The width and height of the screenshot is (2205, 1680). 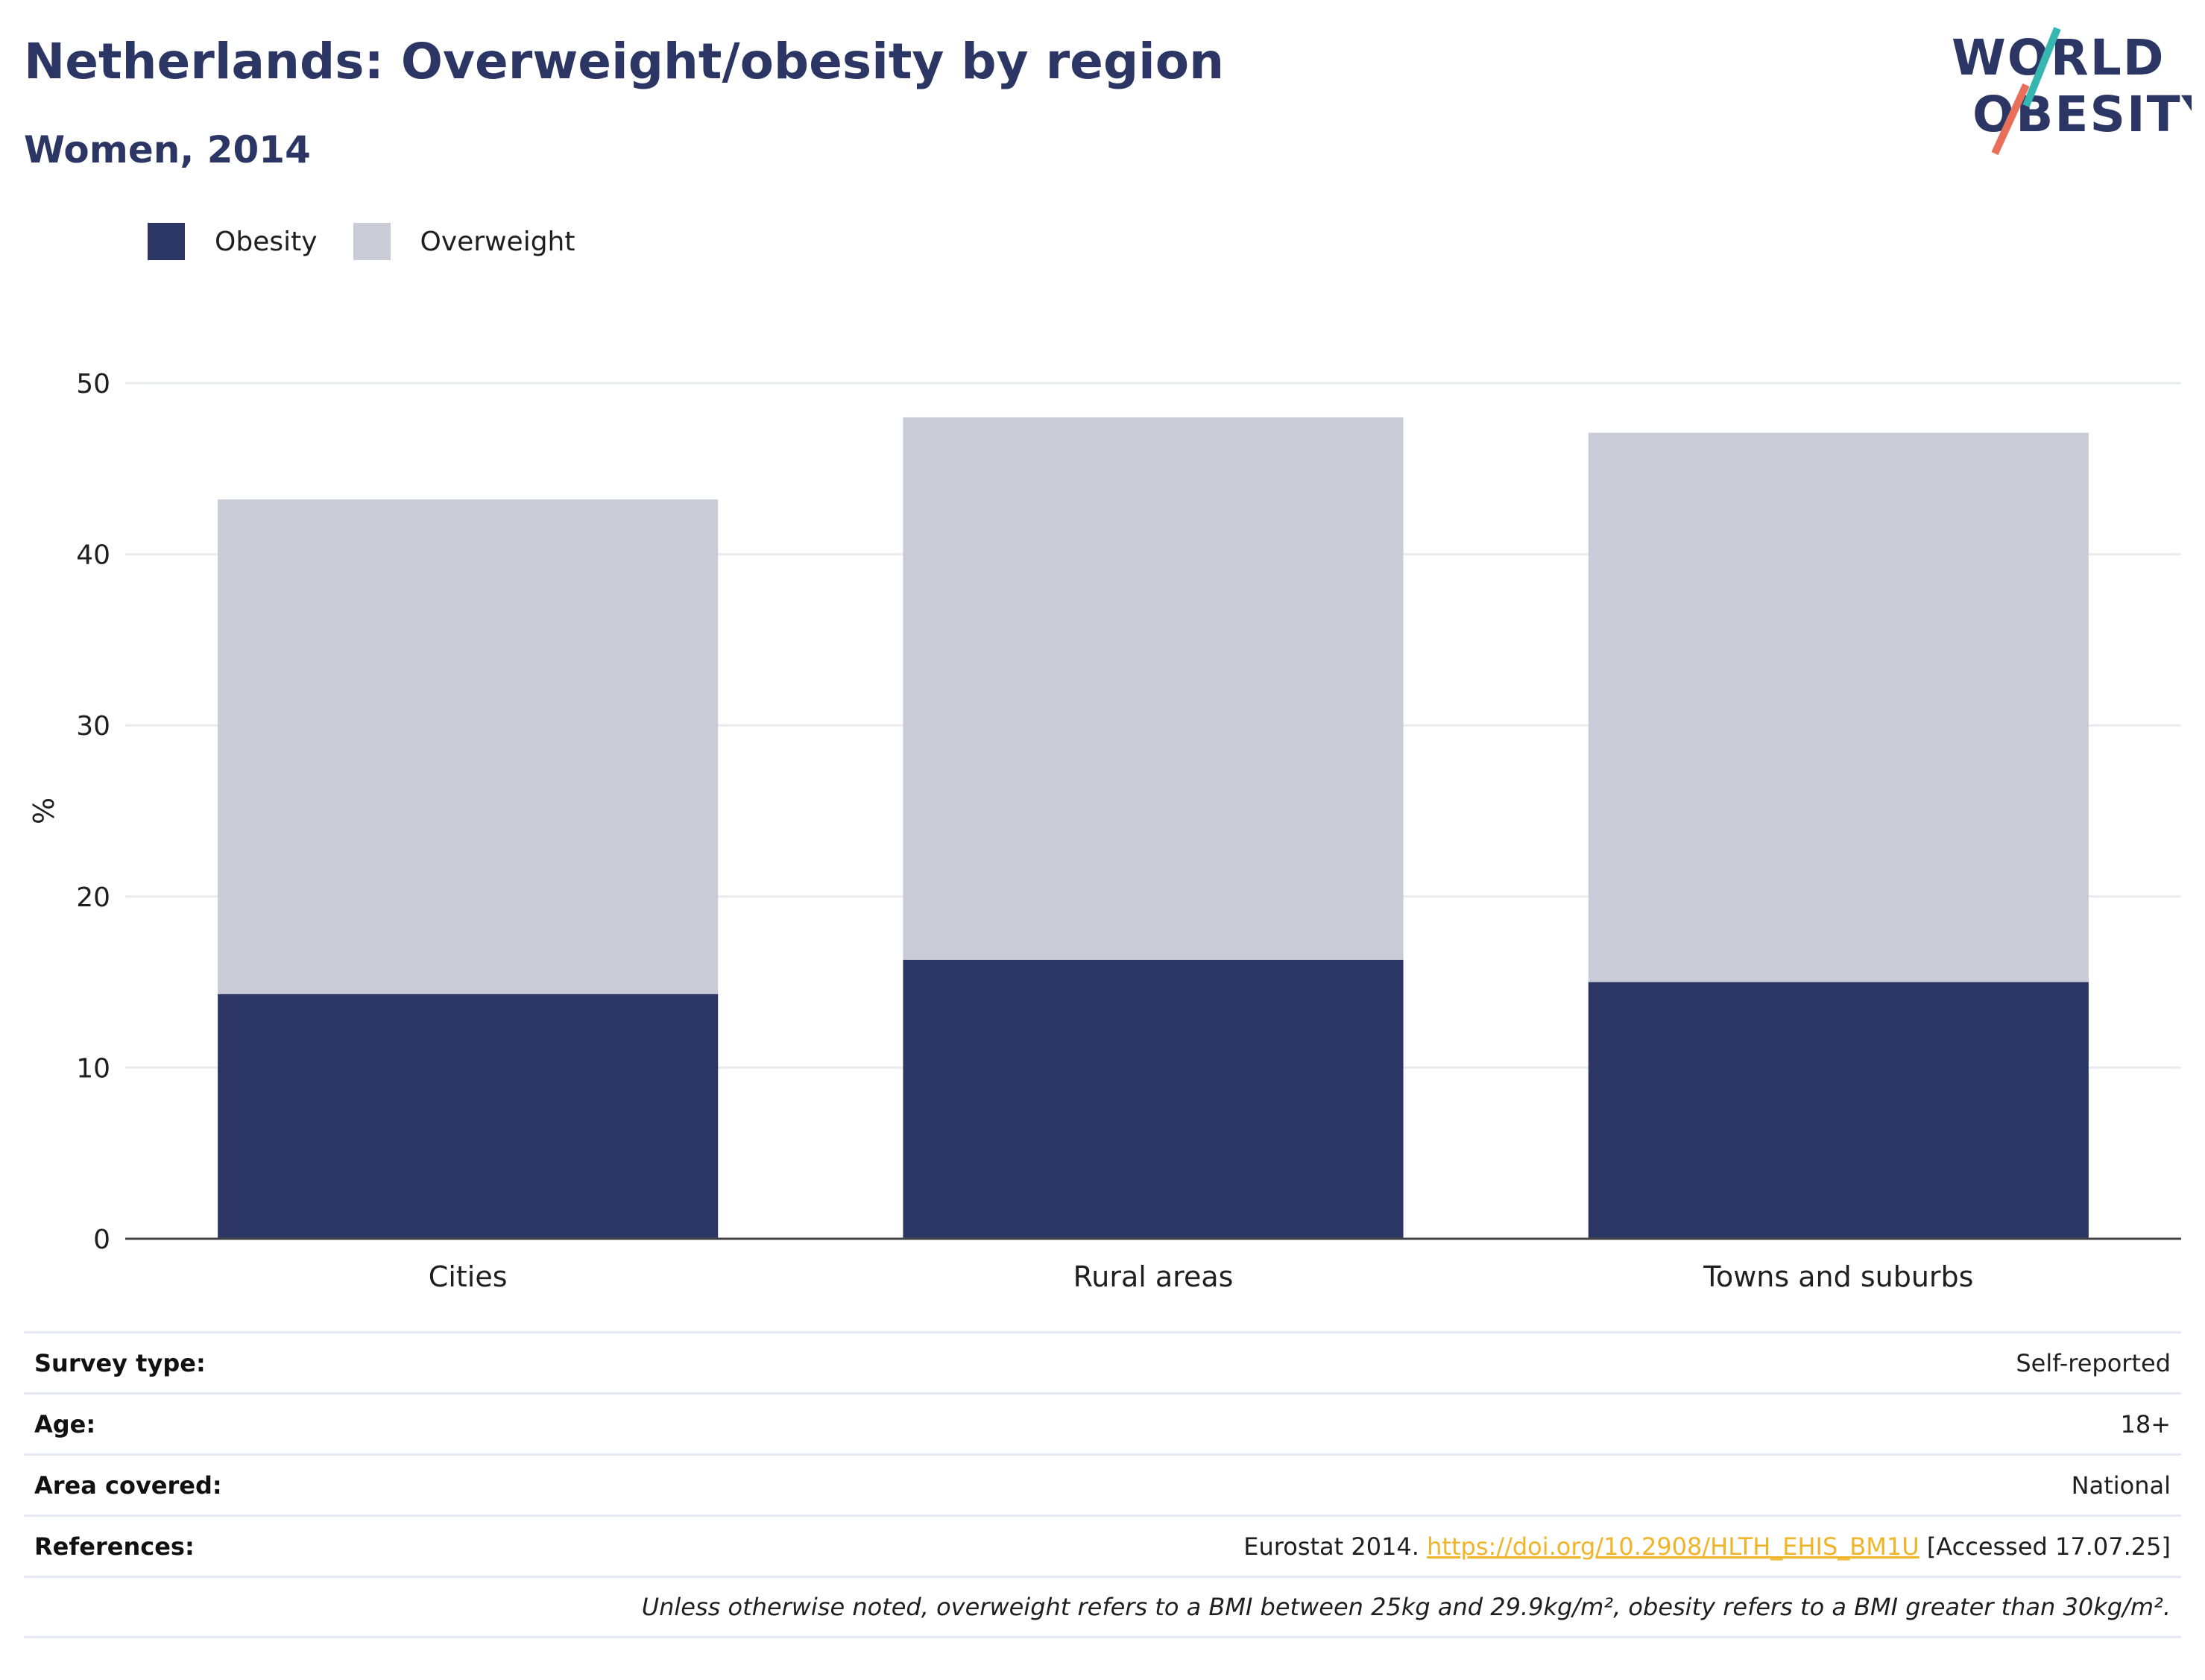 I want to click on meta-label-age: Age:, so click(x=65, y=1424).